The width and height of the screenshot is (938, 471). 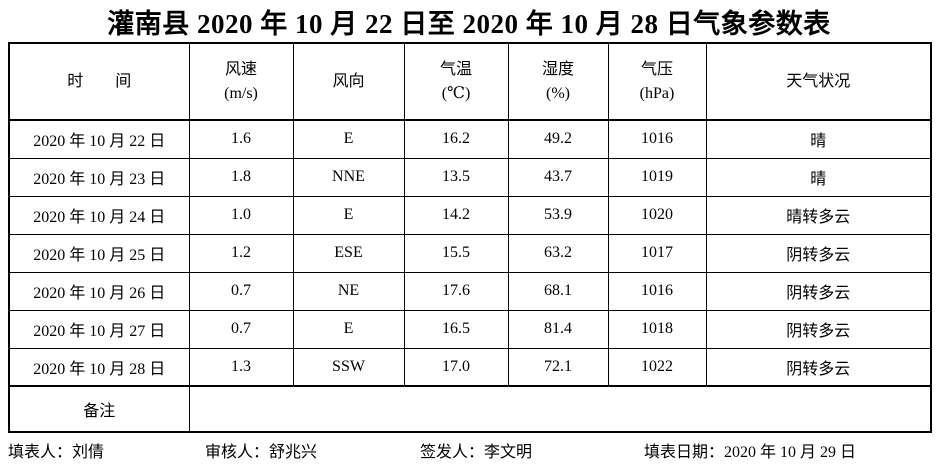 I want to click on remarks-value, so click(x=560, y=409).